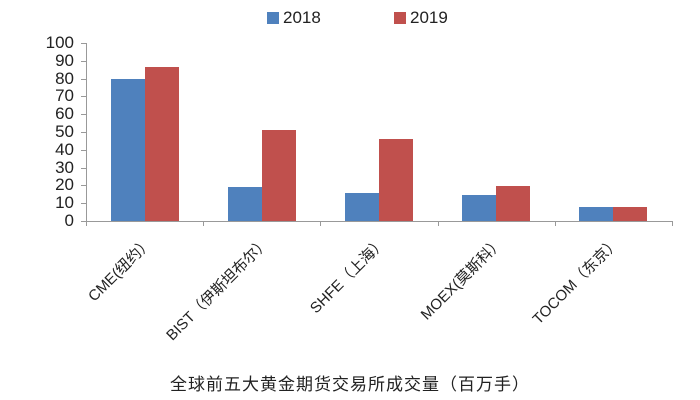  Describe the element at coordinates (302, 17) in the screenshot. I see `legend-label-2018: 2018` at that location.